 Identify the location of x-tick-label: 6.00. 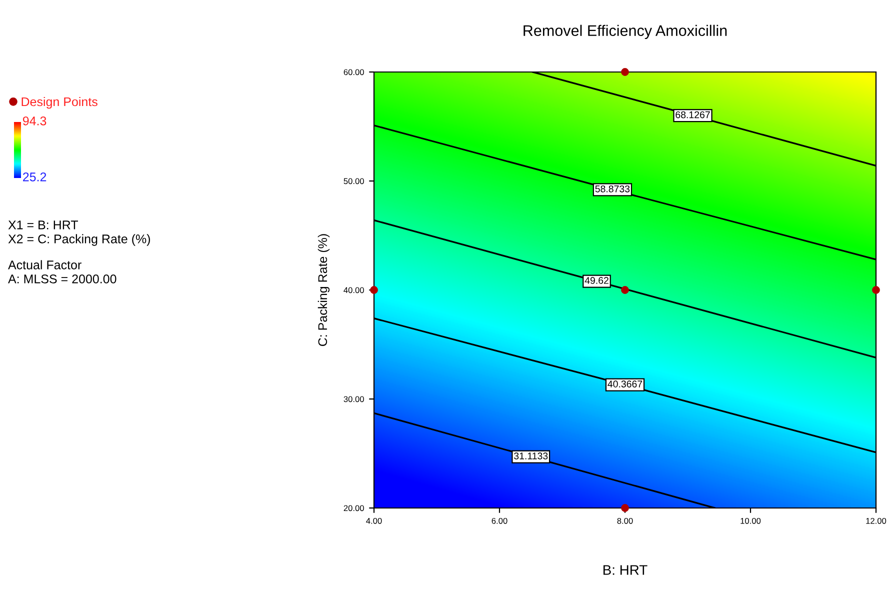
(500, 521).